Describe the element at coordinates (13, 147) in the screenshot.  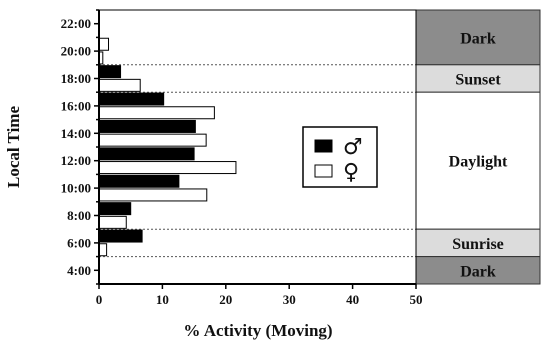
I see `y-axis-title: Local Time` at that location.